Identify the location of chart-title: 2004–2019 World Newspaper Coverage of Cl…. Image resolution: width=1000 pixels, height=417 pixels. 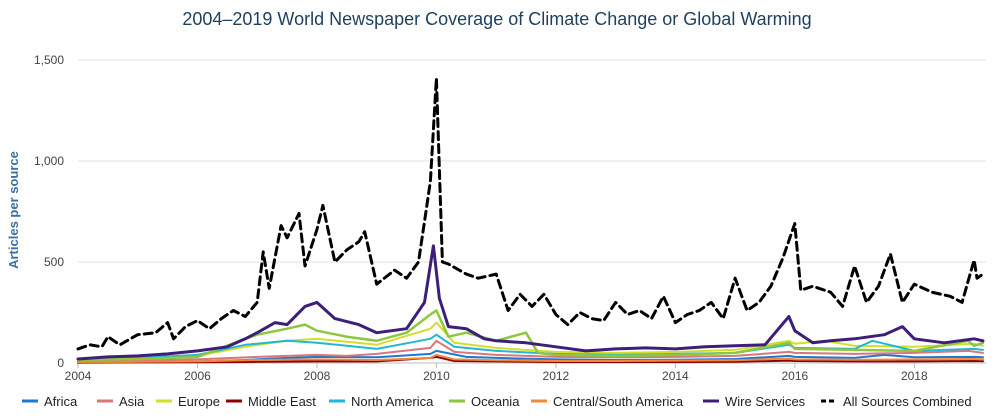
(496, 19).